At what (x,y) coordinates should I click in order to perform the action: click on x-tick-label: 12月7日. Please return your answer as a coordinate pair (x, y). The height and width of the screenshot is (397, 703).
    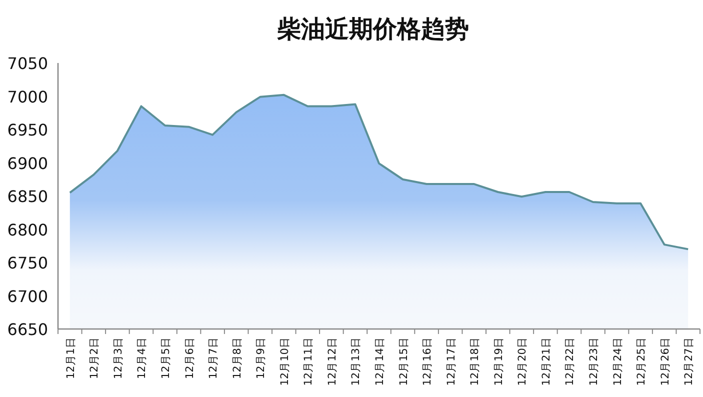
    Looking at the image, I should click on (214, 358).